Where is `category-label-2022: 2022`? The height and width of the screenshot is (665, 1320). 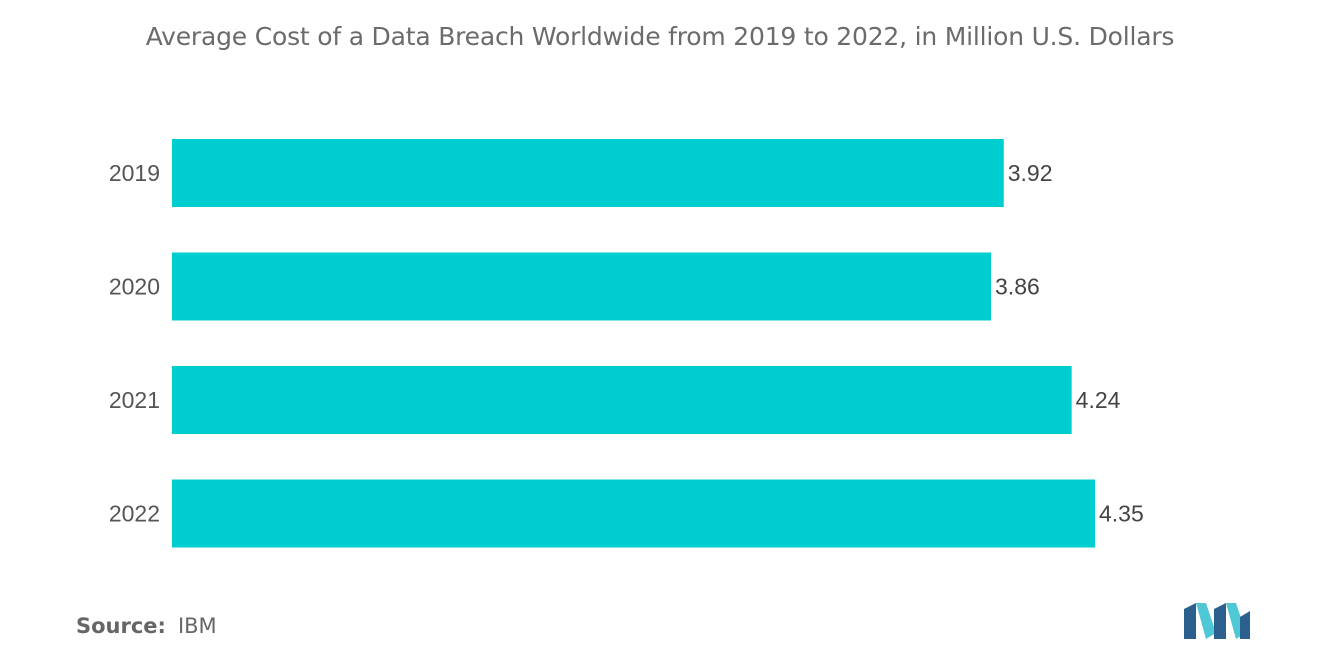 category-label-2022: 2022 is located at coordinates (134, 514).